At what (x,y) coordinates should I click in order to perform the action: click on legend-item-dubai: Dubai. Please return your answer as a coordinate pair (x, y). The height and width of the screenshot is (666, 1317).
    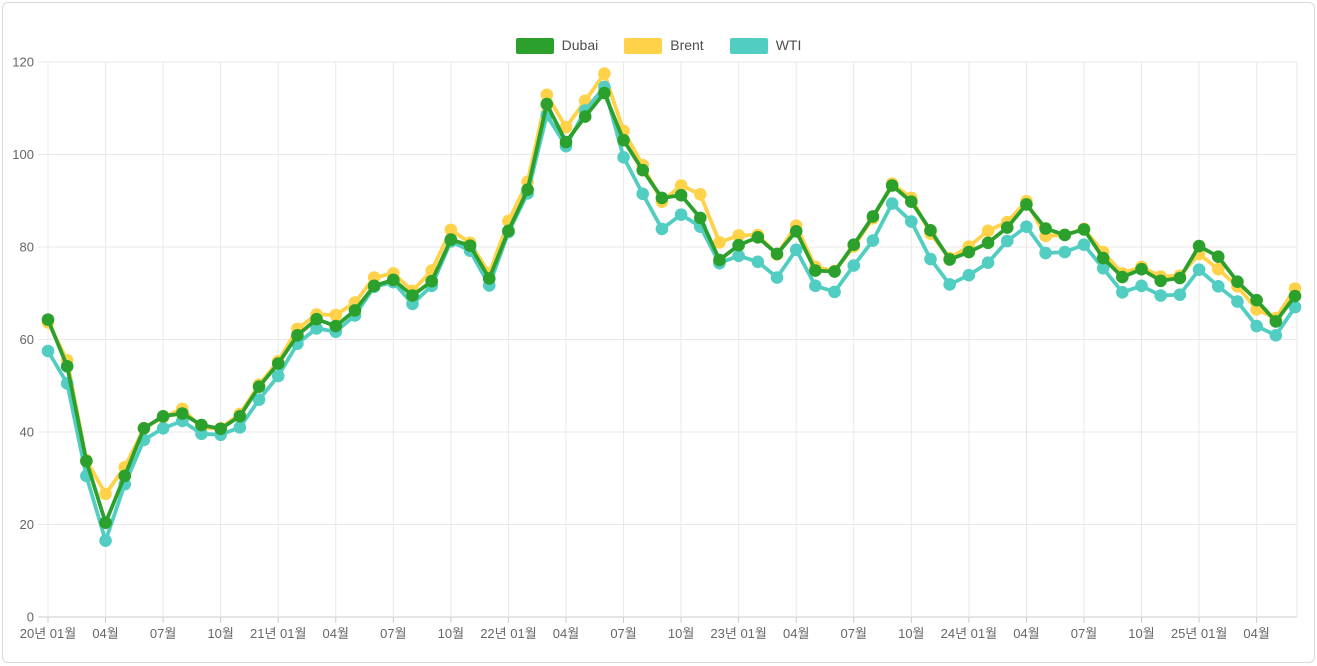
    Looking at the image, I should click on (556, 45).